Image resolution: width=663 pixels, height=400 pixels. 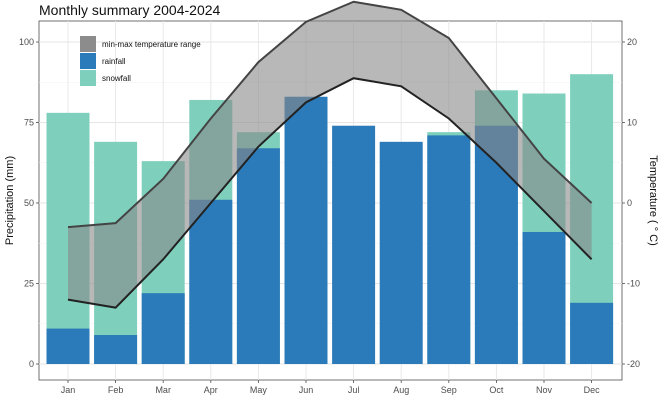 What do you see at coordinates (633, 364) in the screenshot?
I see `y2-tick-label: -20` at bounding box center [633, 364].